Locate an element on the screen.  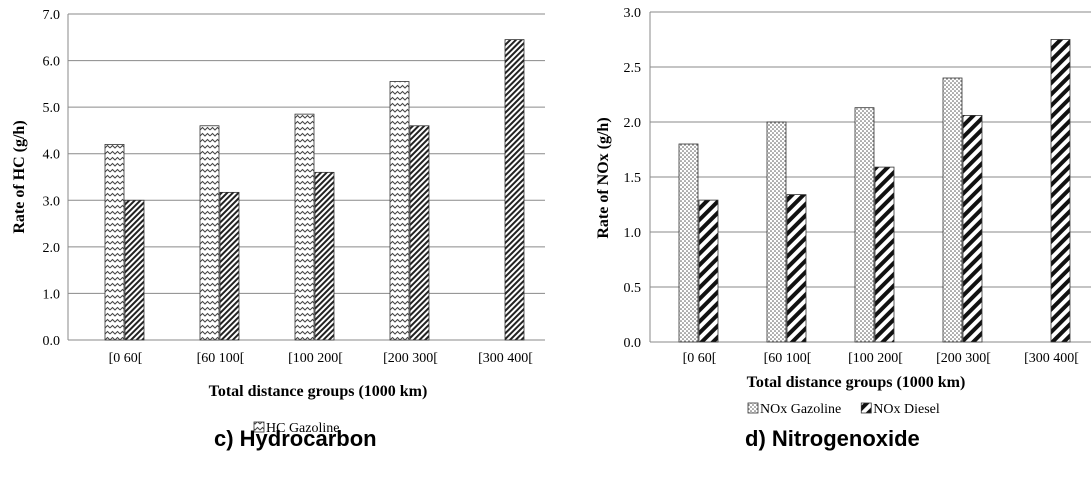
y-tick-label: 6.0 is located at coordinates (52, 62).